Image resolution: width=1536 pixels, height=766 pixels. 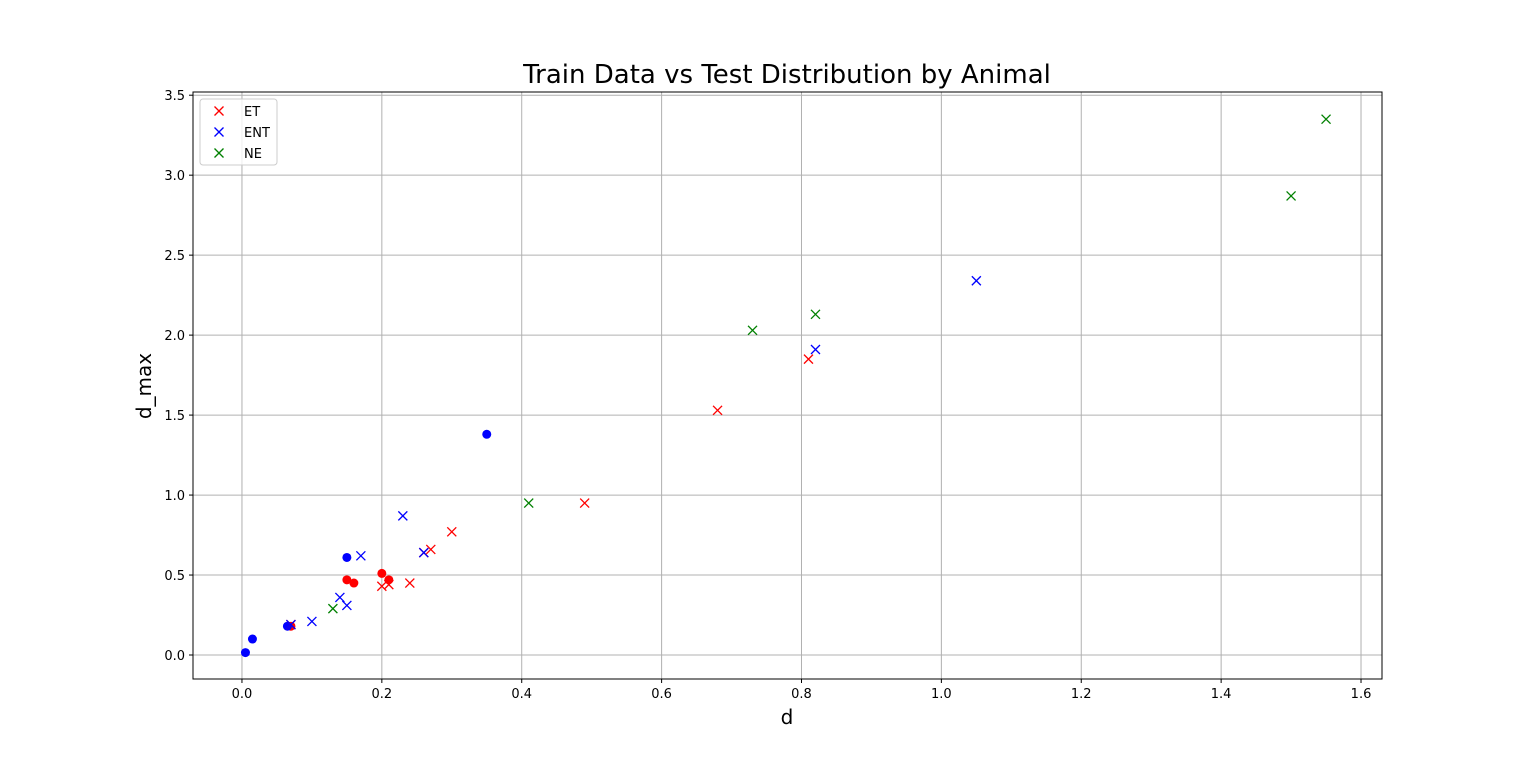 I want to click on x-tick-label: 0.8, so click(x=801, y=694).